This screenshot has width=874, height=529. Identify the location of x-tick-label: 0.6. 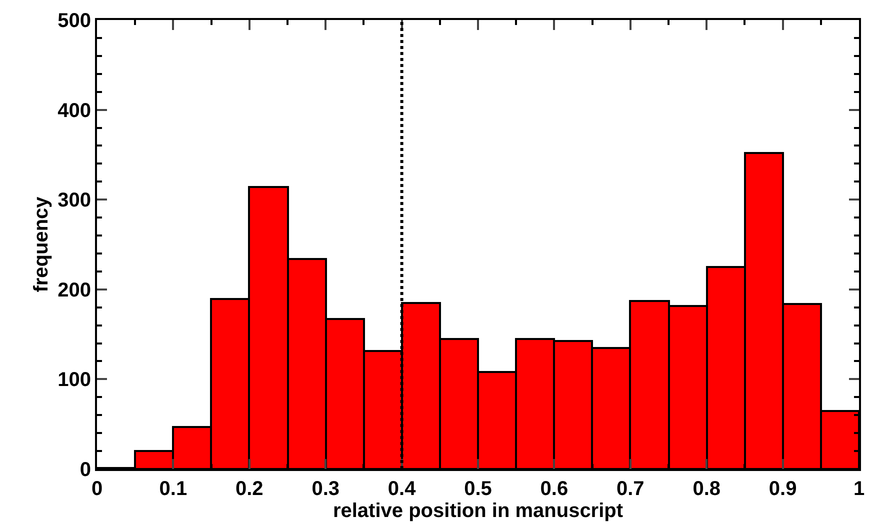
(554, 489).